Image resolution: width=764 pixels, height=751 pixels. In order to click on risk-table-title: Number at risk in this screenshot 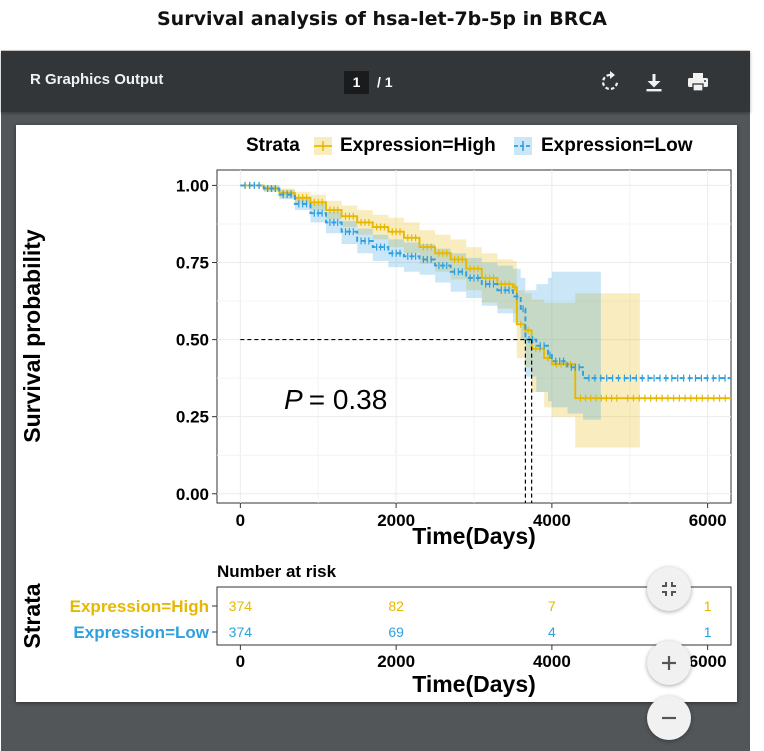, I will do `click(277, 571)`.